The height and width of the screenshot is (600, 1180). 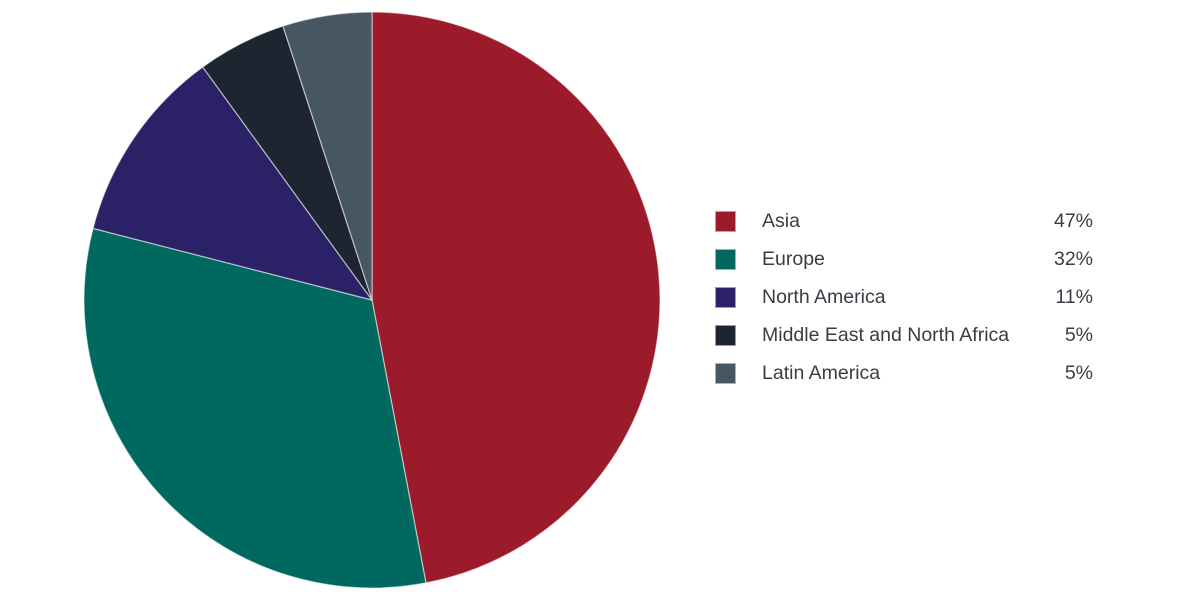 What do you see at coordinates (824, 297) in the screenshot?
I see `legend-label: North America` at bounding box center [824, 297].